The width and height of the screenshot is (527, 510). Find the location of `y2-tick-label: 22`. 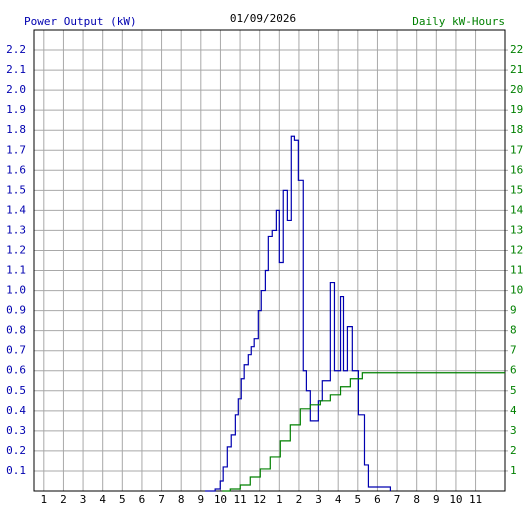

y2-tick-label: 22 is located at coordinates (516, 49).